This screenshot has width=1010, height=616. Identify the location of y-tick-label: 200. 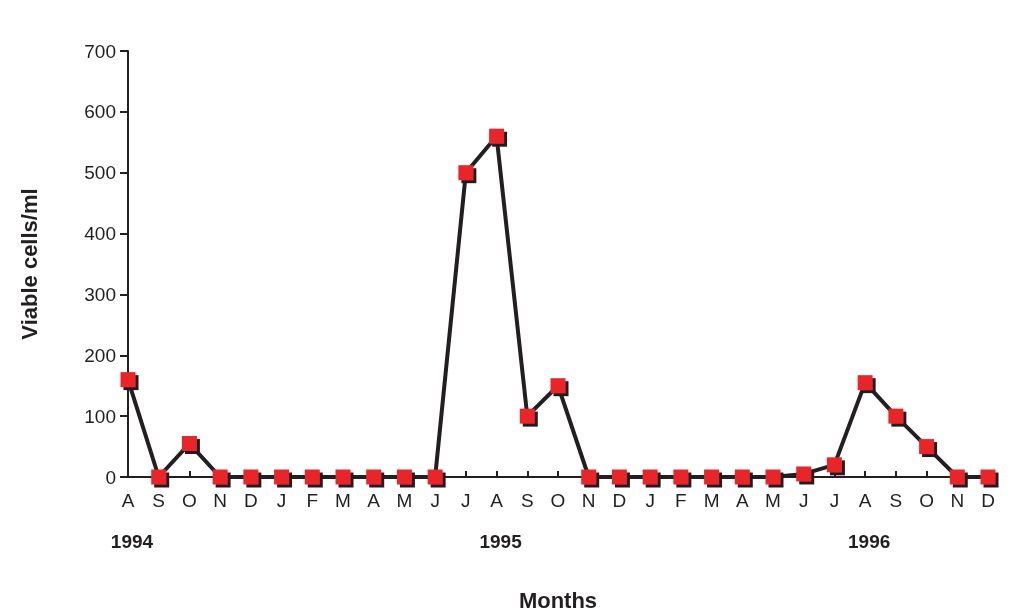
(100, 355).